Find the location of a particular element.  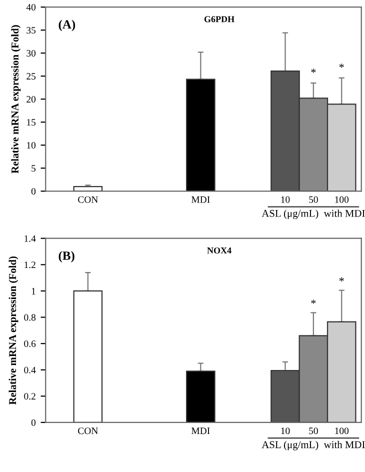

text: G6PDH is located at coordinates (219, 19).